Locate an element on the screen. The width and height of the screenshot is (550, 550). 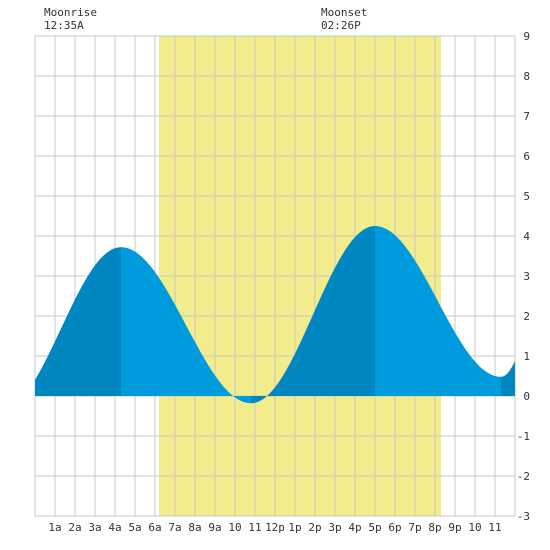
y-tick-label: -1 is located at coordinates (523, 436).